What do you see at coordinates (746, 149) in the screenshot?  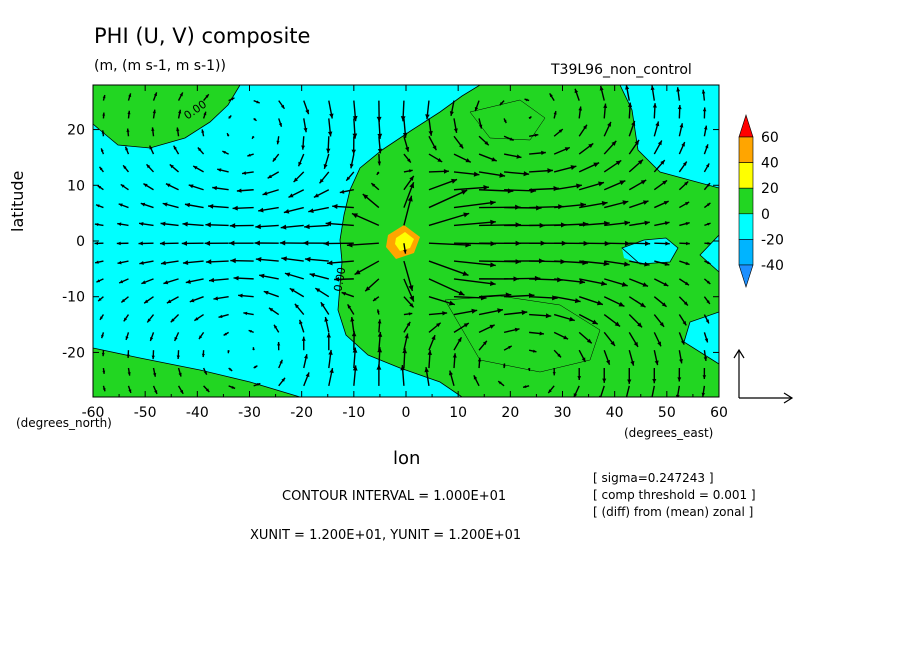 I see `colorbar-band` at bounding box center [746, 149].